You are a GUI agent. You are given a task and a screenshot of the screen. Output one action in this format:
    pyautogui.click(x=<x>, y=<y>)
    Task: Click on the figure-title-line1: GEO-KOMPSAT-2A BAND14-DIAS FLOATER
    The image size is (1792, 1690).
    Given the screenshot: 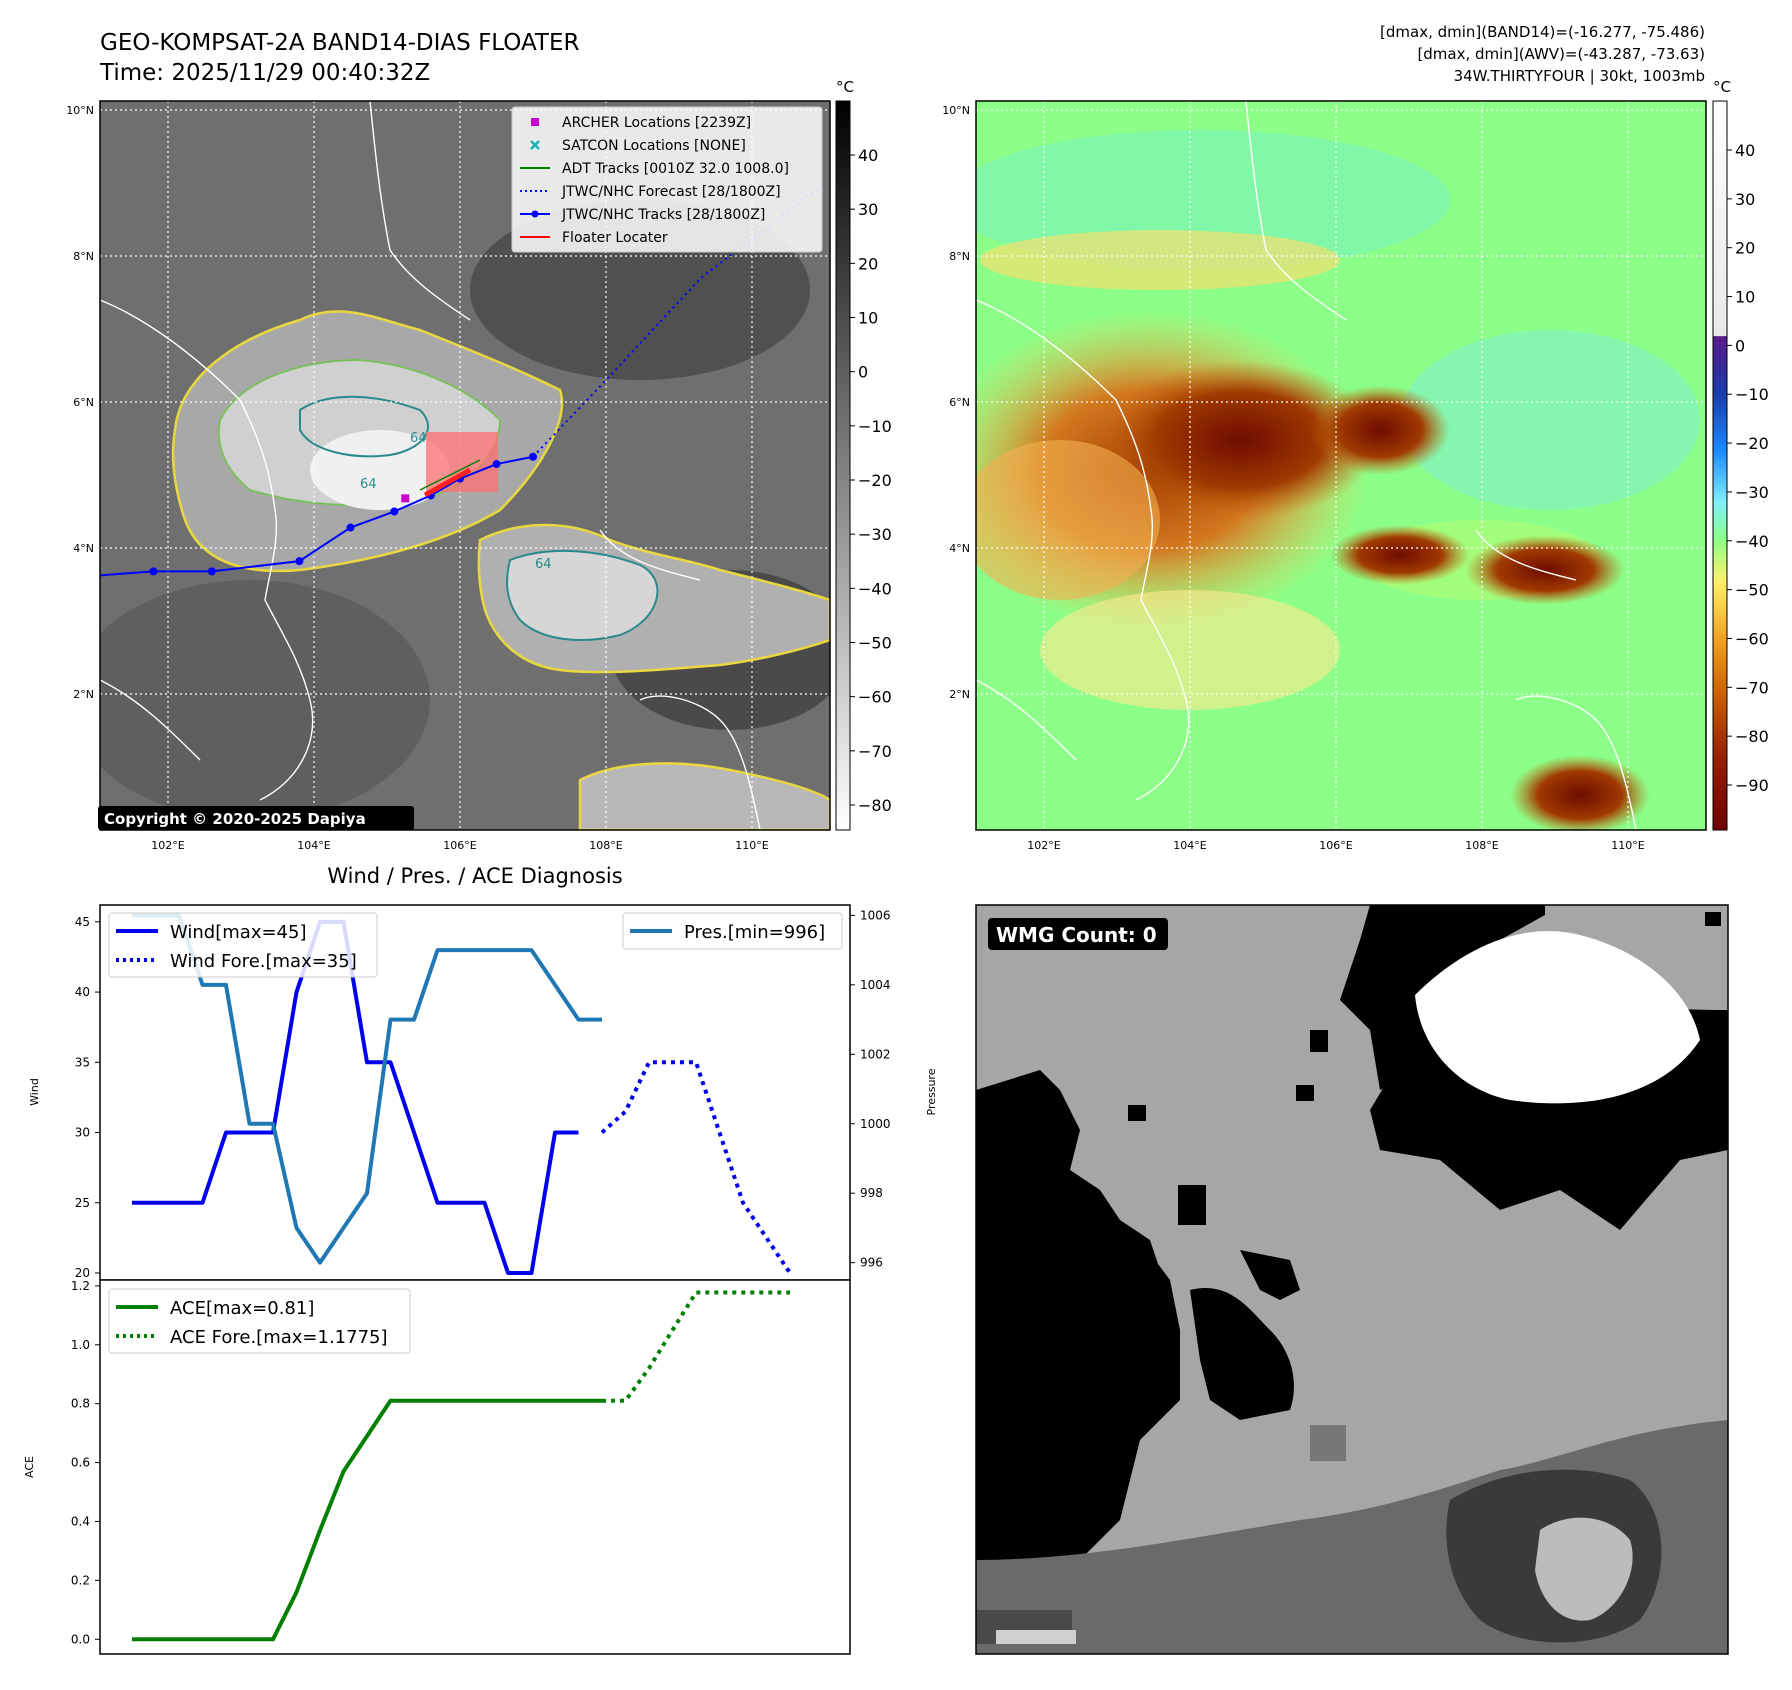 What is the action you would take?
    pyautogui.click(x=340, y=43)
    